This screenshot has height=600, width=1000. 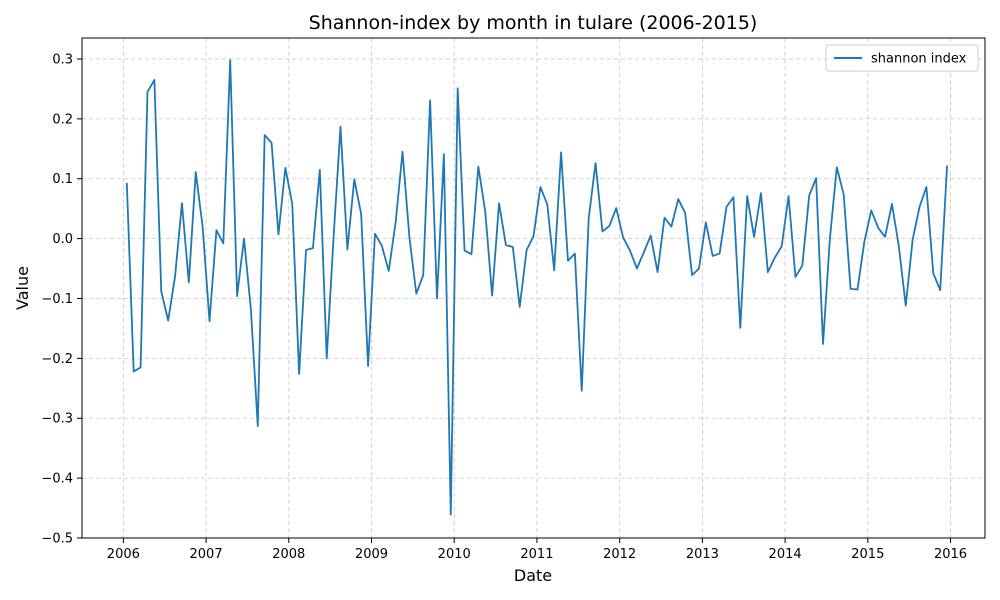 I want to click on x-tick-label: 2016, so click(x=950, y=554).